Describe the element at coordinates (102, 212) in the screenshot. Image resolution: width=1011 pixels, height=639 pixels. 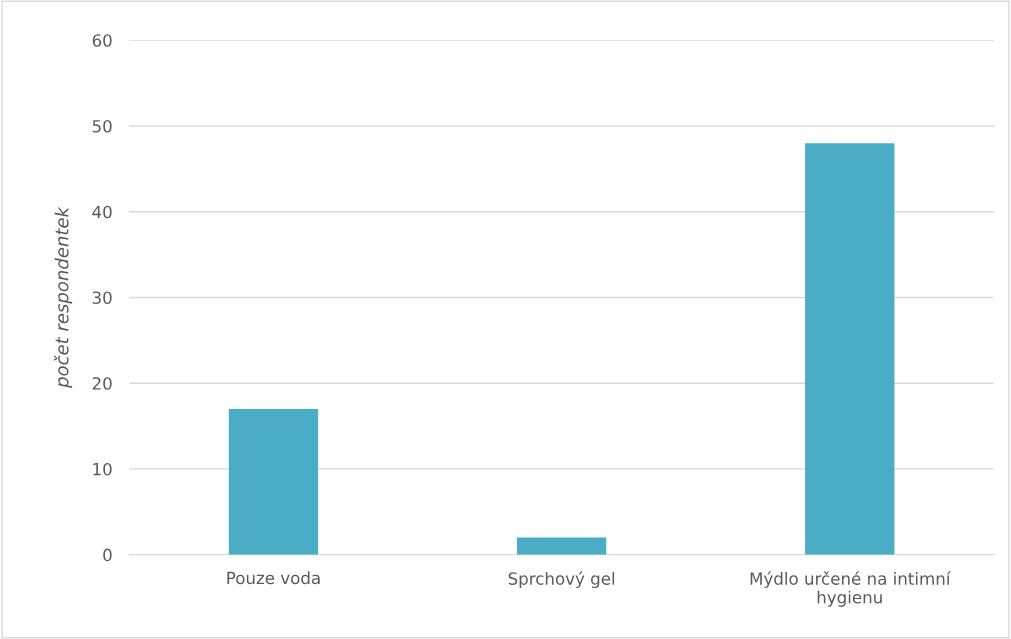
I see `y-tick-label: 40` at that location.